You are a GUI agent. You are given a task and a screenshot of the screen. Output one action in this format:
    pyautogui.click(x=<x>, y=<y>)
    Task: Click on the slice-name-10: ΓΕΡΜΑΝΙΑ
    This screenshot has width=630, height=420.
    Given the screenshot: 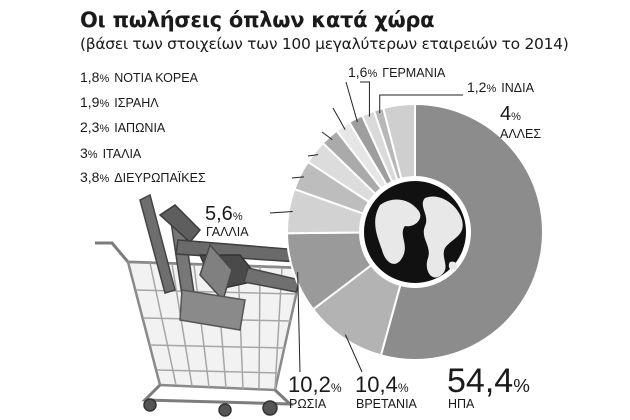 What is the action you would take?
    pyautogui.click(x=414, y=73)
    